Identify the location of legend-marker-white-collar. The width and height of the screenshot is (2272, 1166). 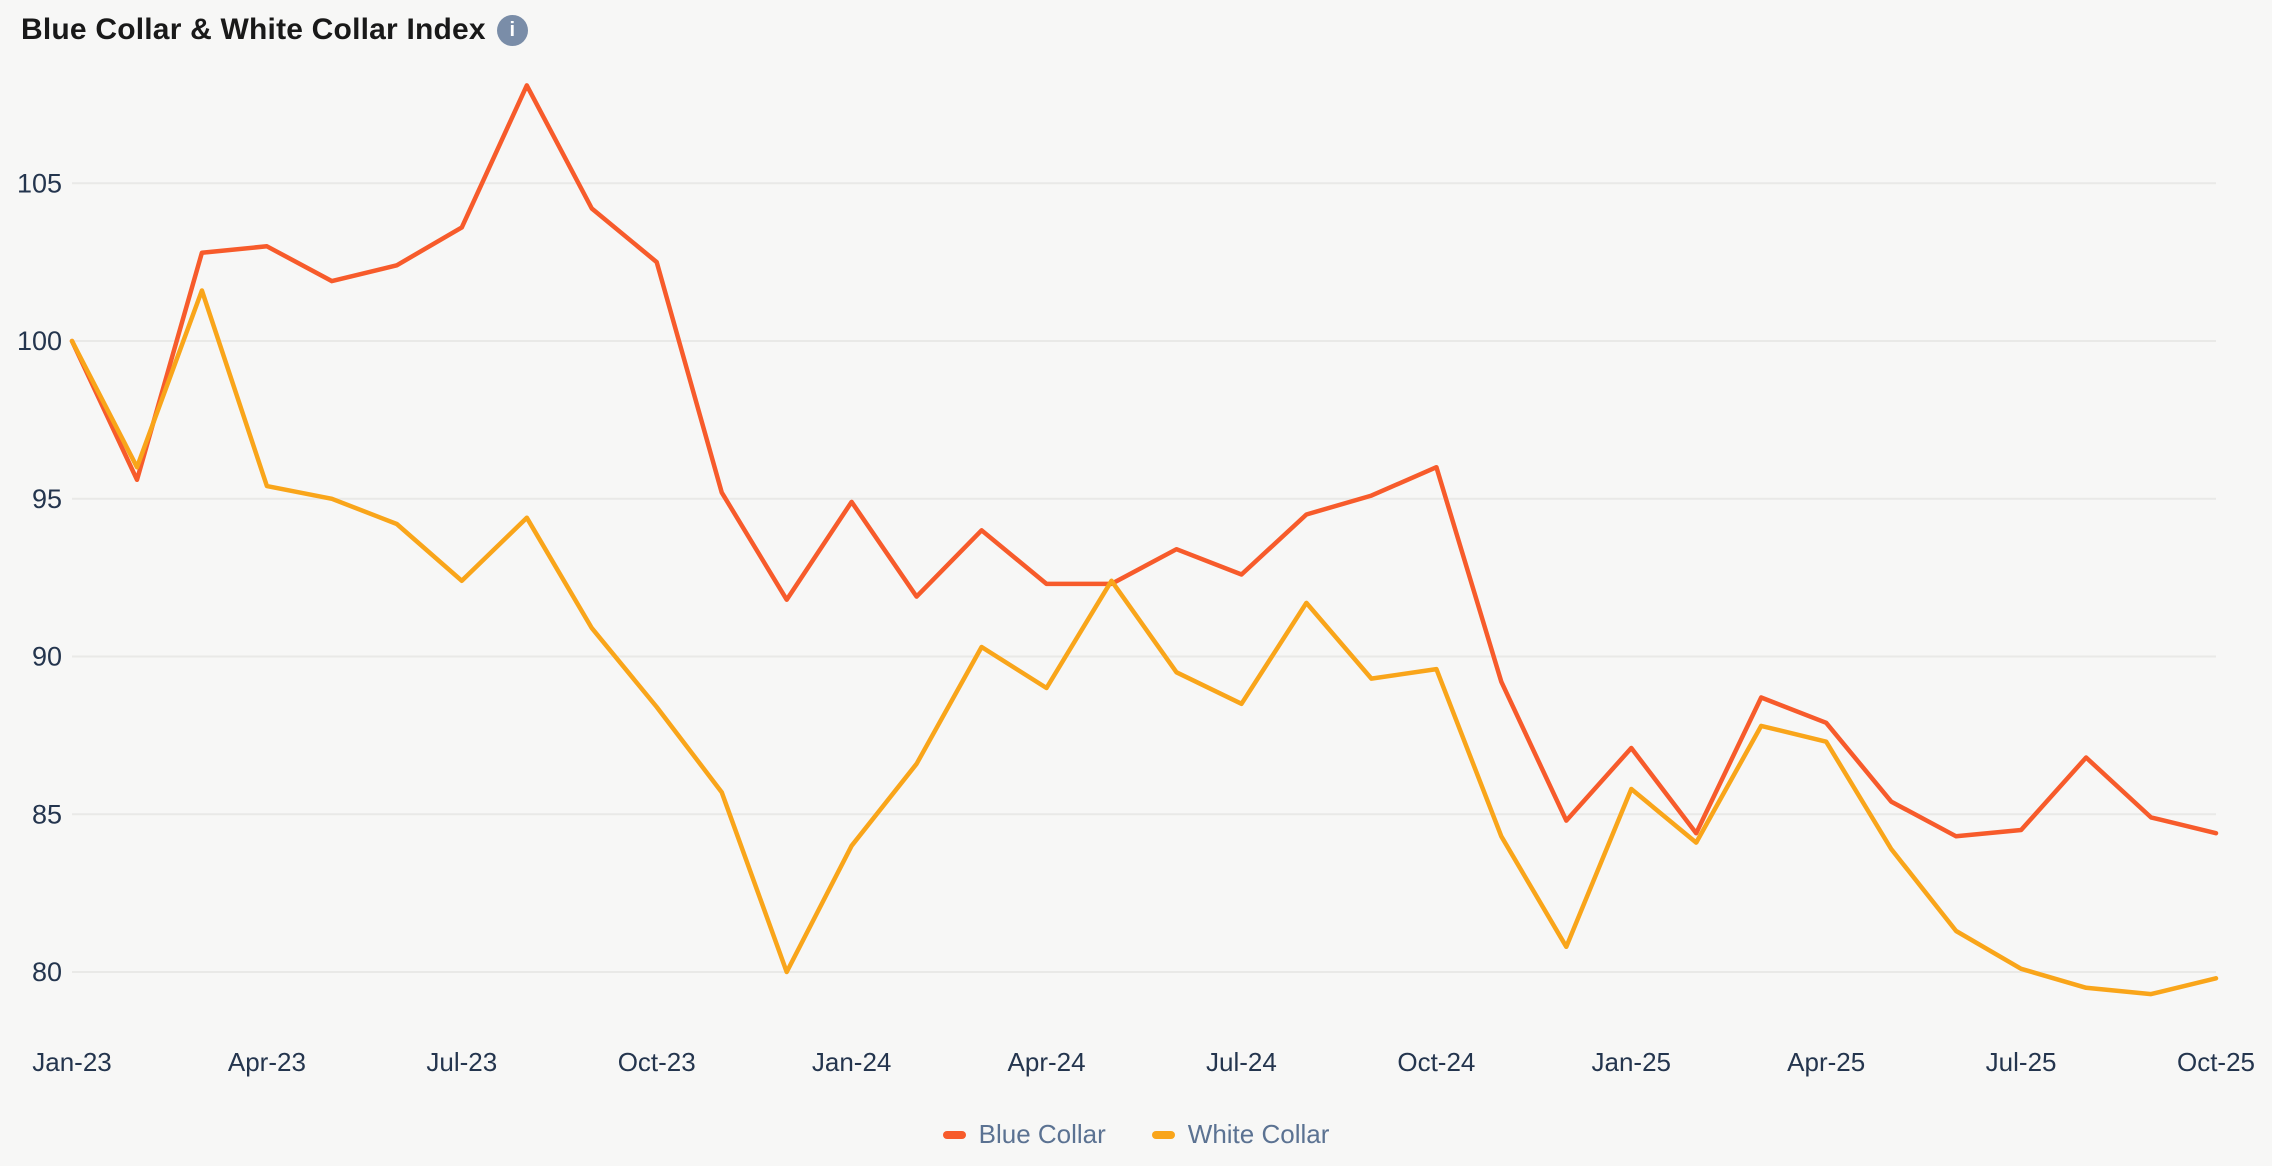
(1163, 1134).